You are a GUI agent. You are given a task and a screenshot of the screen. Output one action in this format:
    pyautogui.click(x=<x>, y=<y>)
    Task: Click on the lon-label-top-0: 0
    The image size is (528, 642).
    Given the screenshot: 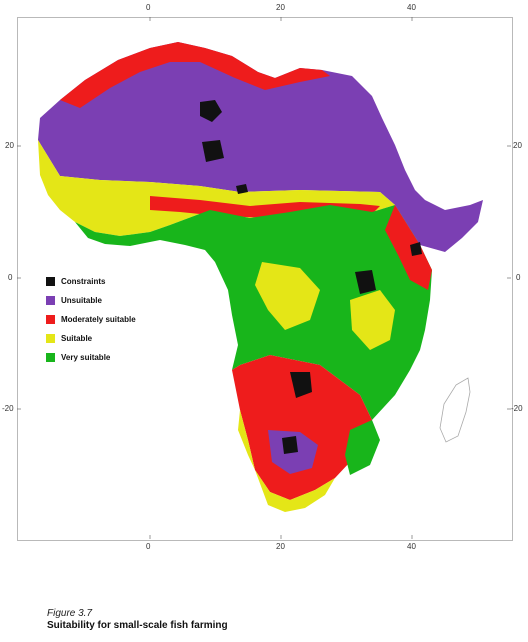 What is the action you would take?
    pyautogui.click(x=148, y=7)
    